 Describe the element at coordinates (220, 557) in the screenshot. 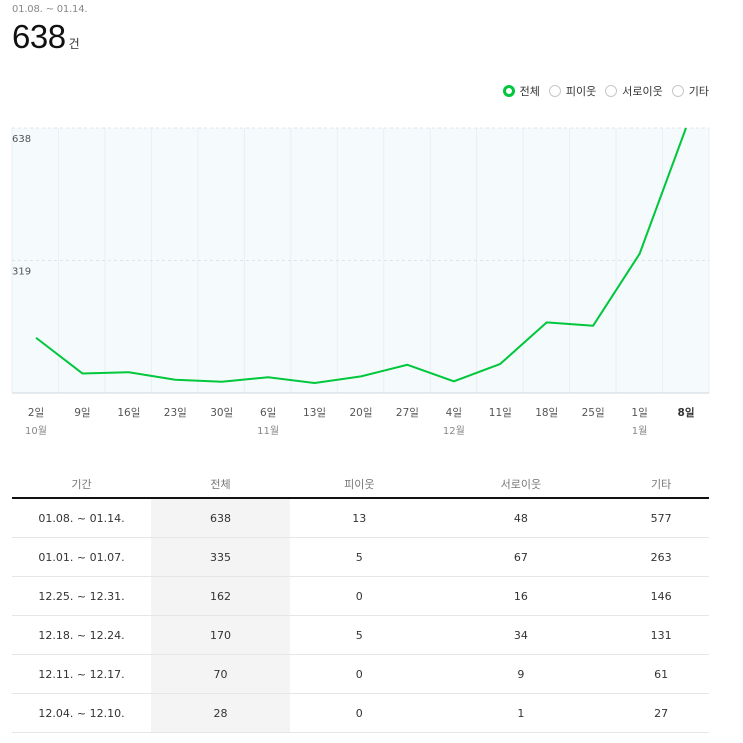

I see `cell-total: 335` at that location.